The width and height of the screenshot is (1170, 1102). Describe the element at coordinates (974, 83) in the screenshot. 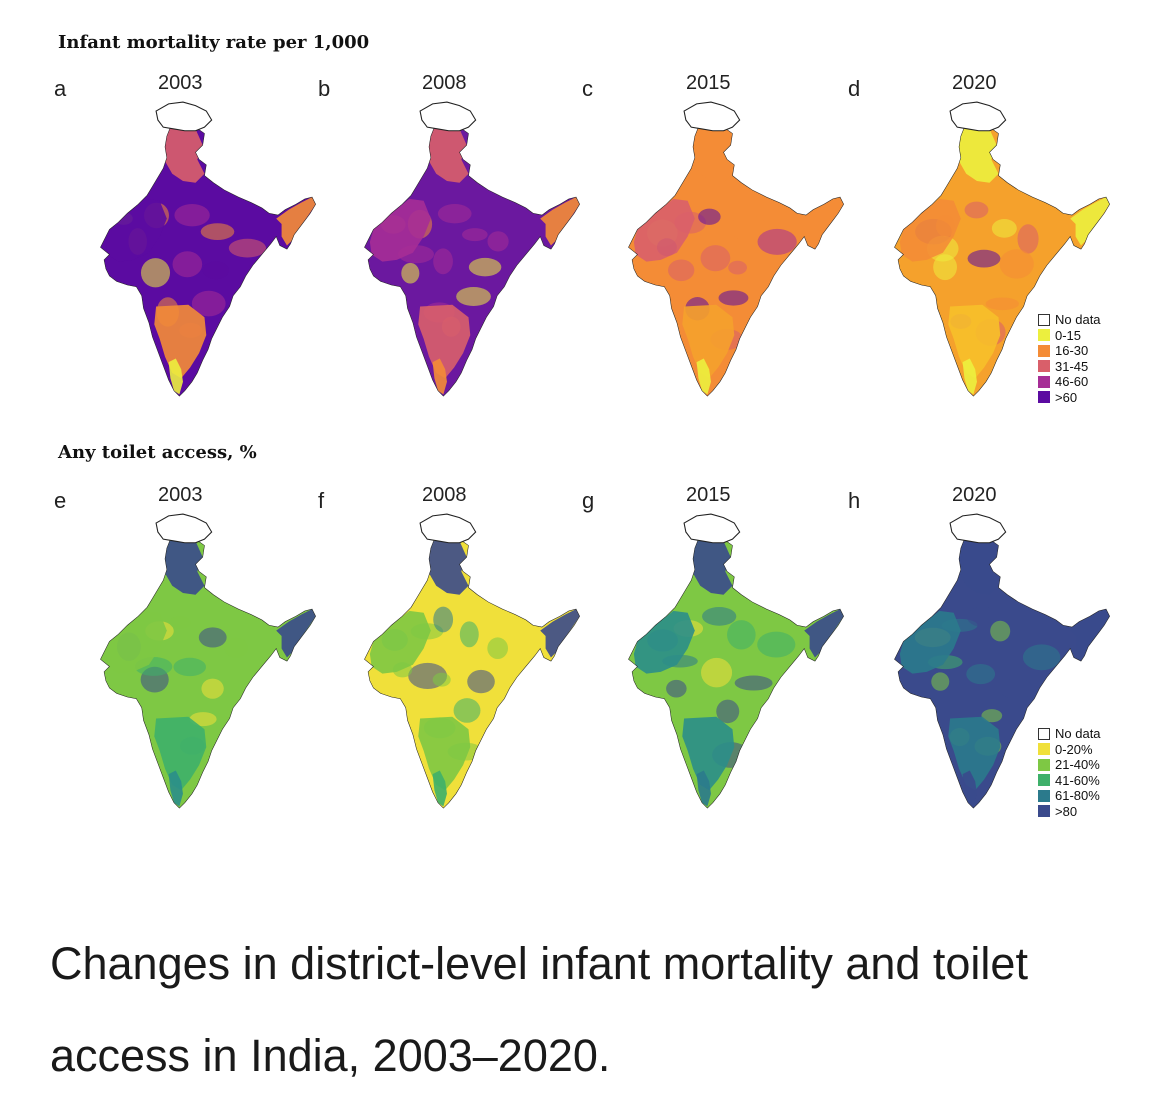

I see `panel-year: 2020` at that location.